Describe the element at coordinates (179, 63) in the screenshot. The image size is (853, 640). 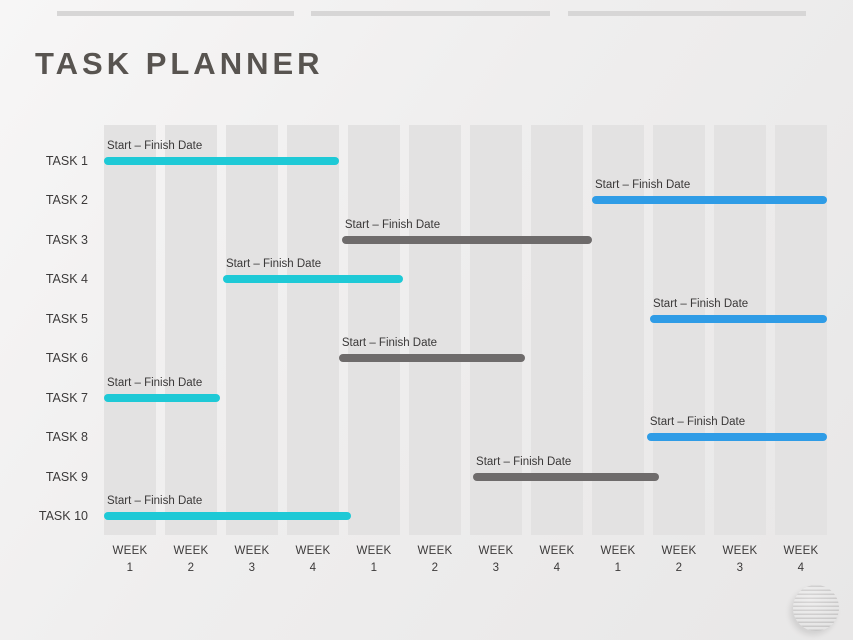
I see `page-title: TASK PLANNER` at that location.